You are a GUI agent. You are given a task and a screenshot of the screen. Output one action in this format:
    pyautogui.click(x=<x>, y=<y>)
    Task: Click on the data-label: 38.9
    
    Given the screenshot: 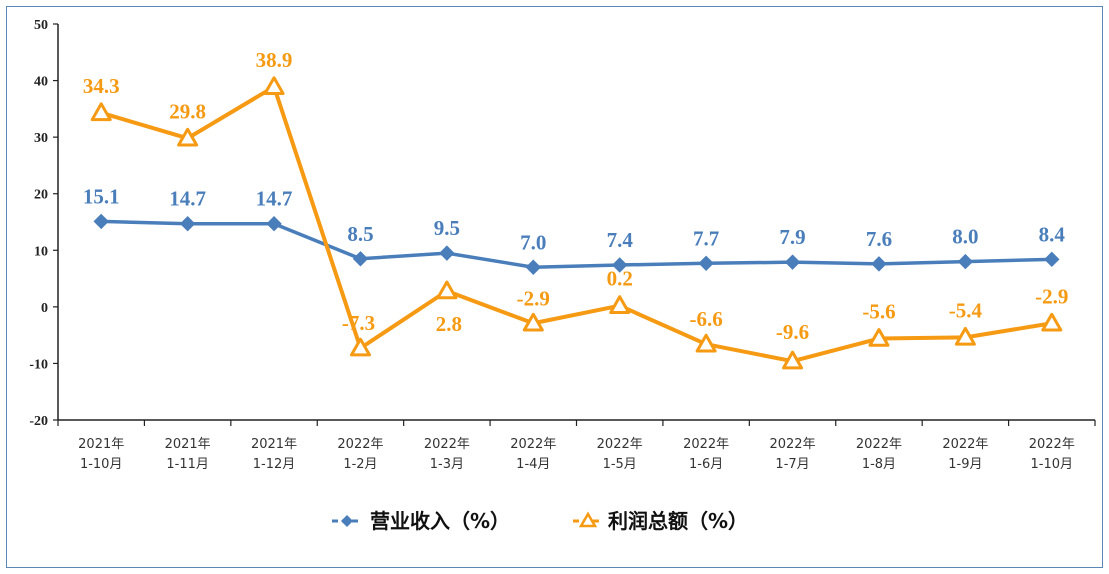 What is the action you would take?
    pyautogui.click(x=274, y=60)
    